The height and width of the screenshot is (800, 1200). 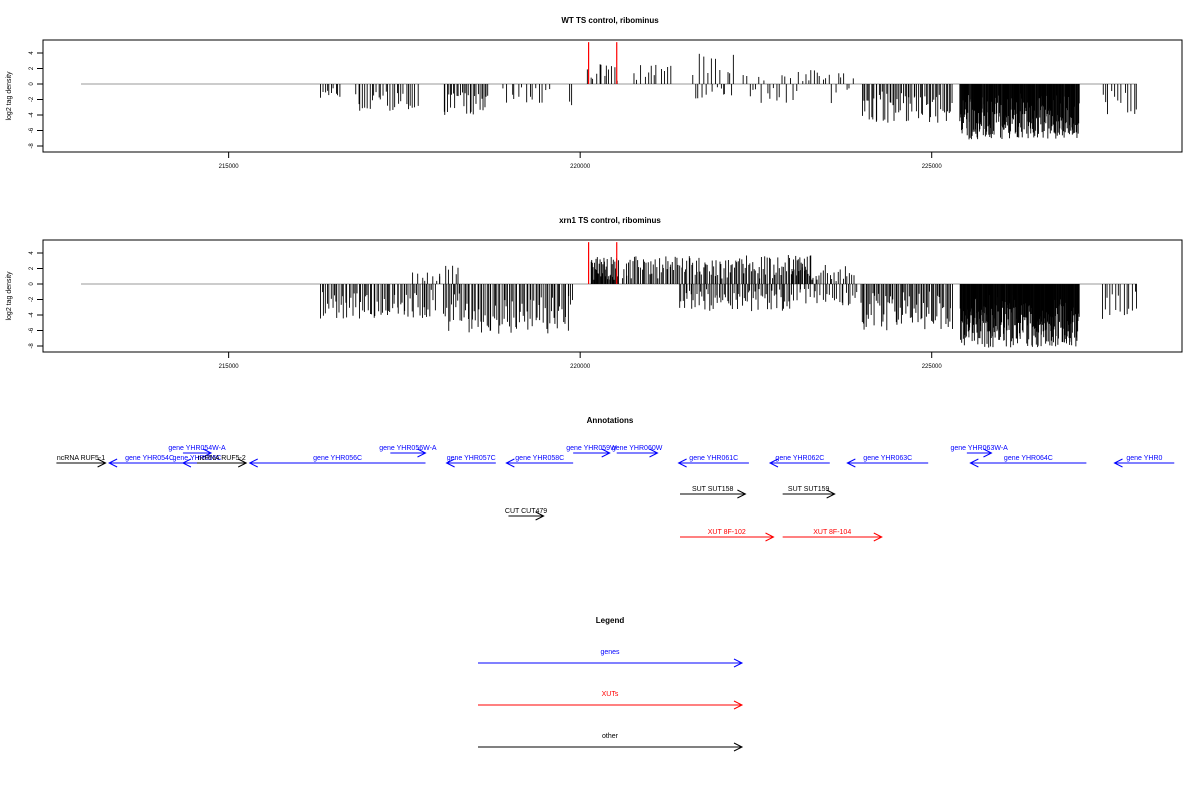 What do you see at coordinates (932, 167) in the screenshot?
I see `x-tick-label: 225000` at bounding box center [932, 167].